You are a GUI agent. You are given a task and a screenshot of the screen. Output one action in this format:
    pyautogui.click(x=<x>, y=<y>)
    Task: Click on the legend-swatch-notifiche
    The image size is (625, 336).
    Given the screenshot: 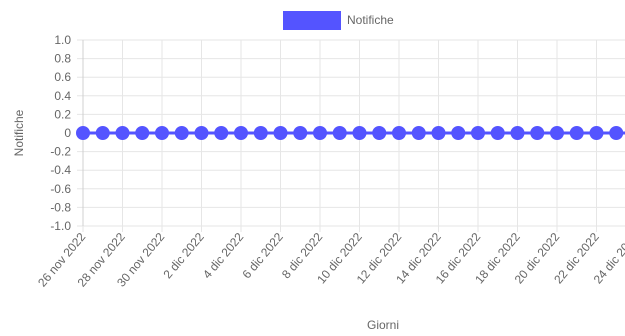 What is the action you would take?
    pyautogui.click(x=312, y=20)
    